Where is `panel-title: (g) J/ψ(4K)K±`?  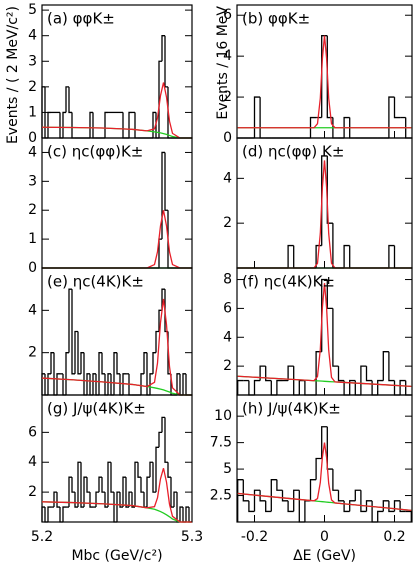
panel-title: (g) J/ψ(4K)K± is located at coordinates (96, 409).